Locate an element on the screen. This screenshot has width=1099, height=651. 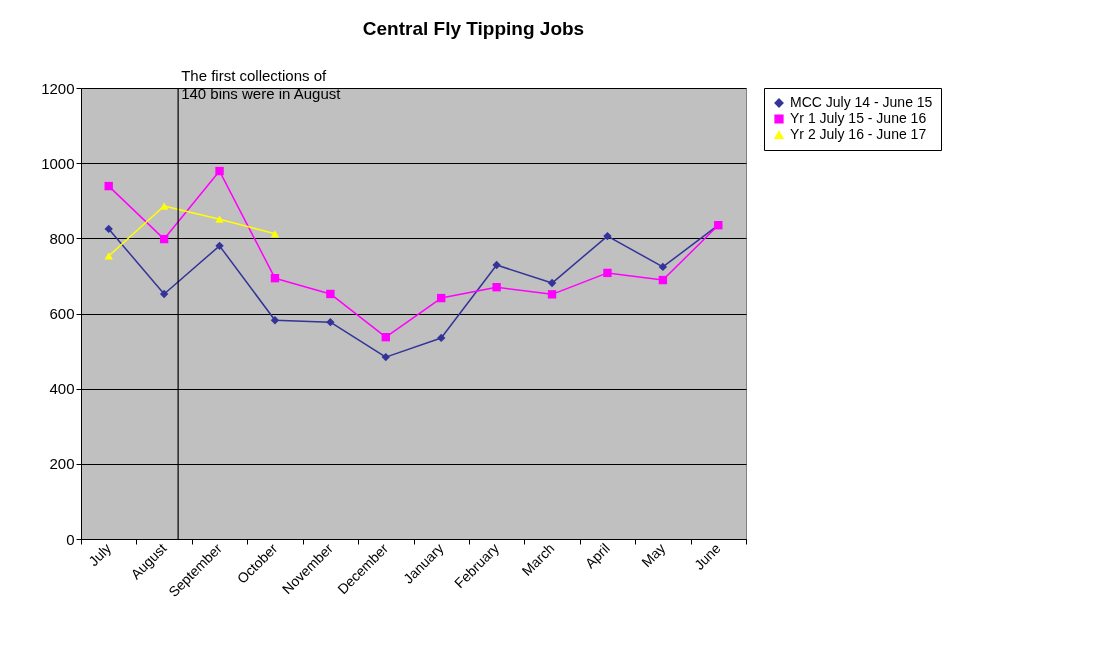
y-tick-label: 600 is located at coordinates (62, 313).